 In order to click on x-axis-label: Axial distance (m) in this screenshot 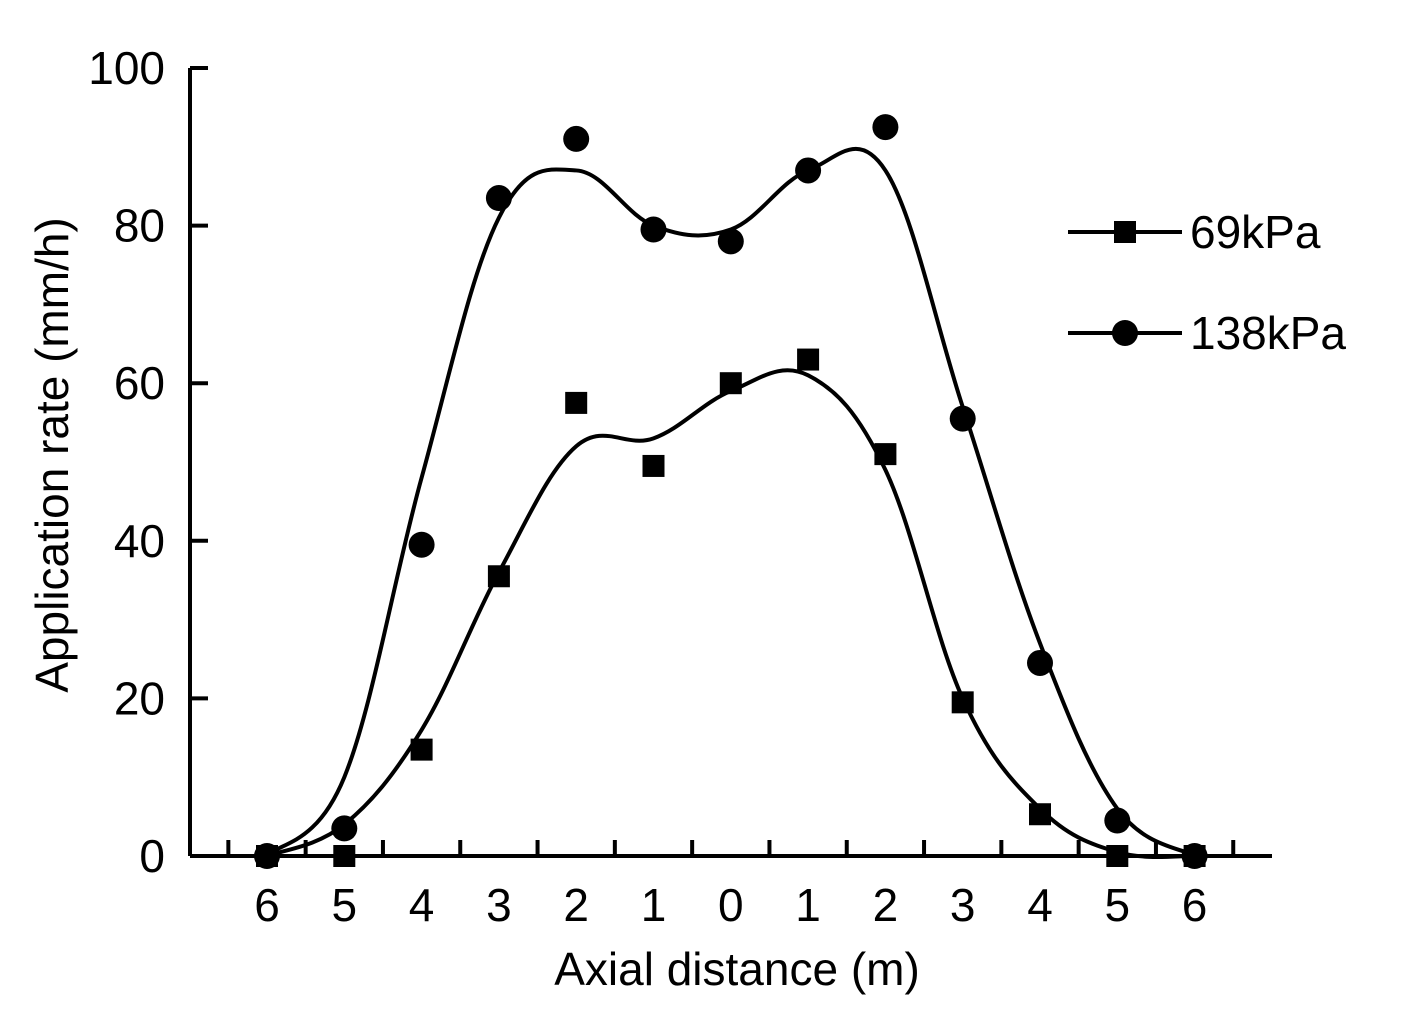, I will do `click(737, 969)`.